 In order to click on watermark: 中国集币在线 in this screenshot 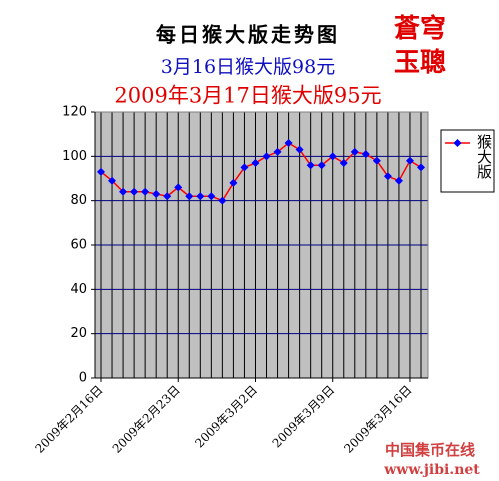, I will do `click(430, 450)`.